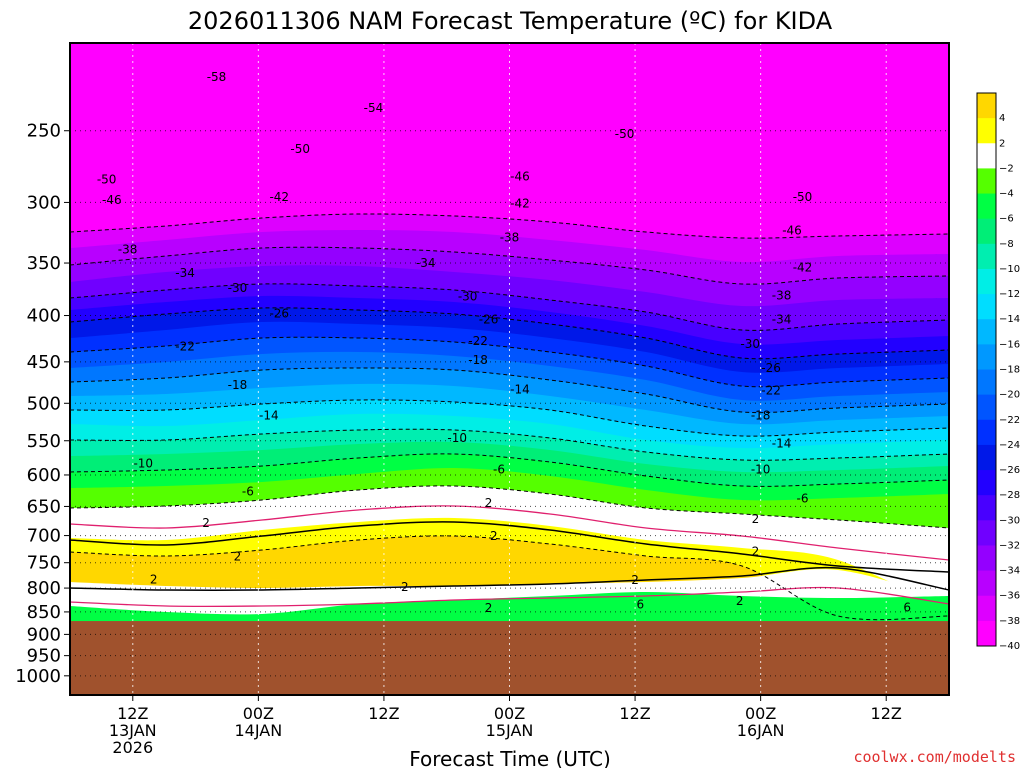  I want to click on y-tick-label: 250, so click(44, 131).